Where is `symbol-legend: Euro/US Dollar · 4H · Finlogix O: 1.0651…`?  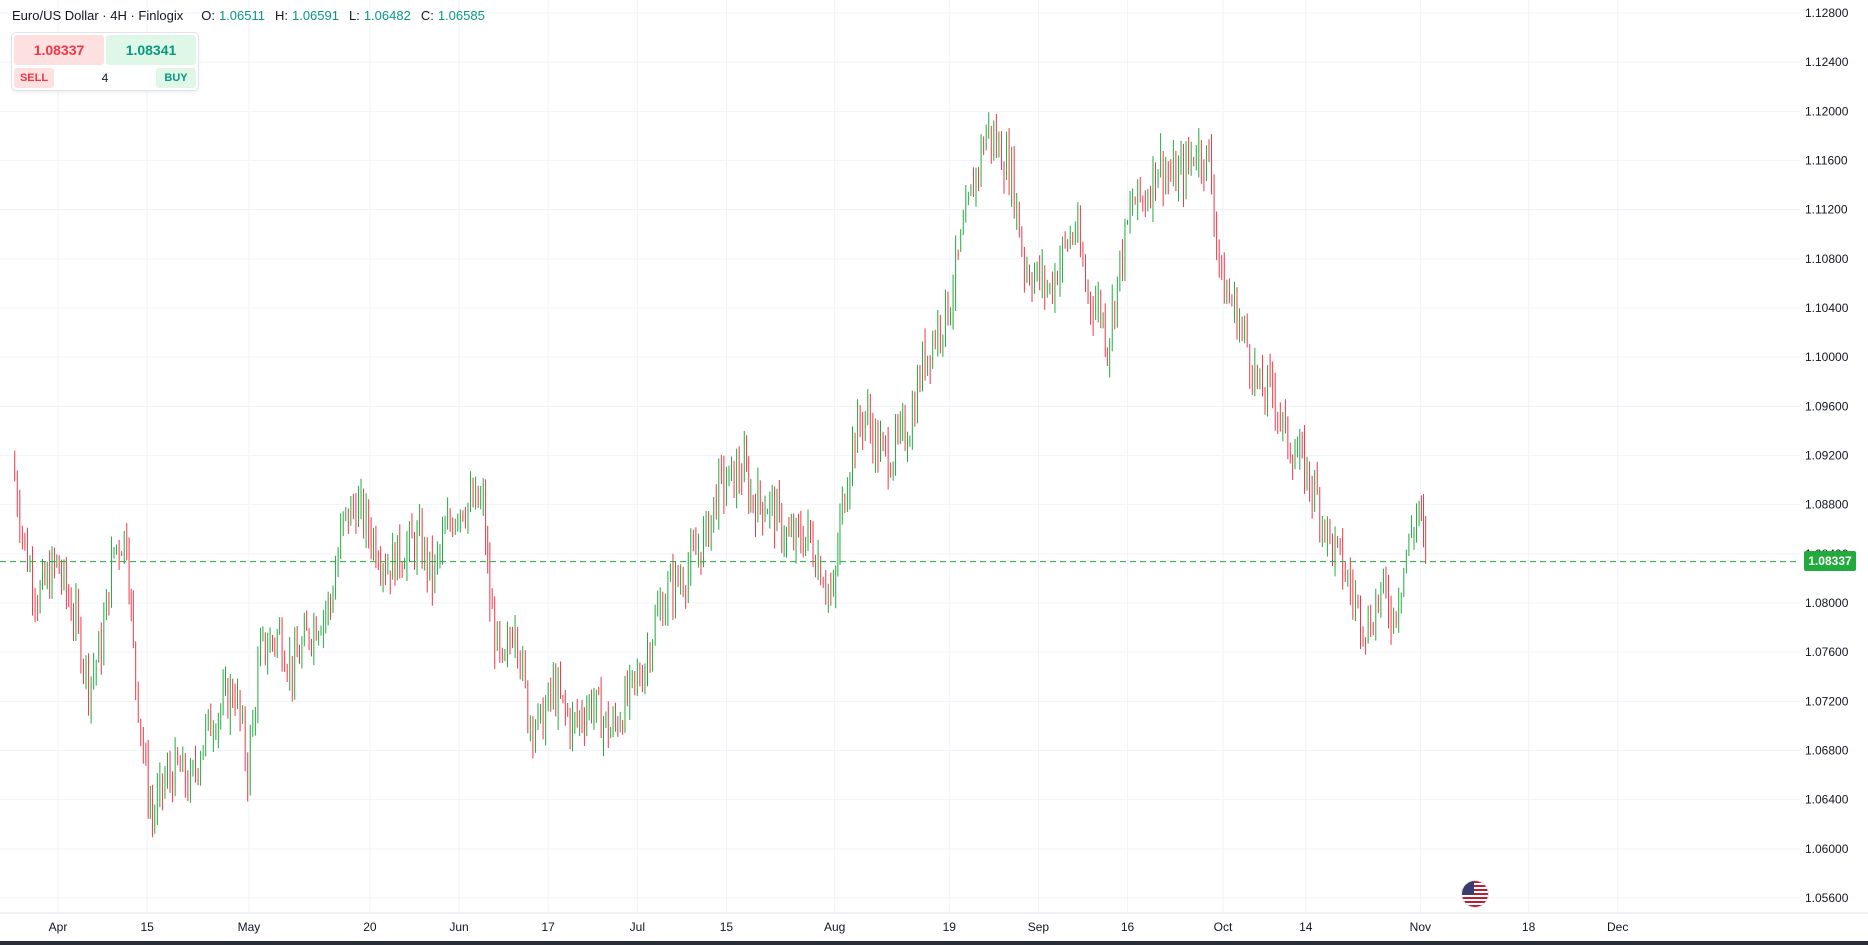 symbol-legend: Euro/US Dollar · 4H · Finlogix O: 1.0651… is located at coordinates (248, 15).